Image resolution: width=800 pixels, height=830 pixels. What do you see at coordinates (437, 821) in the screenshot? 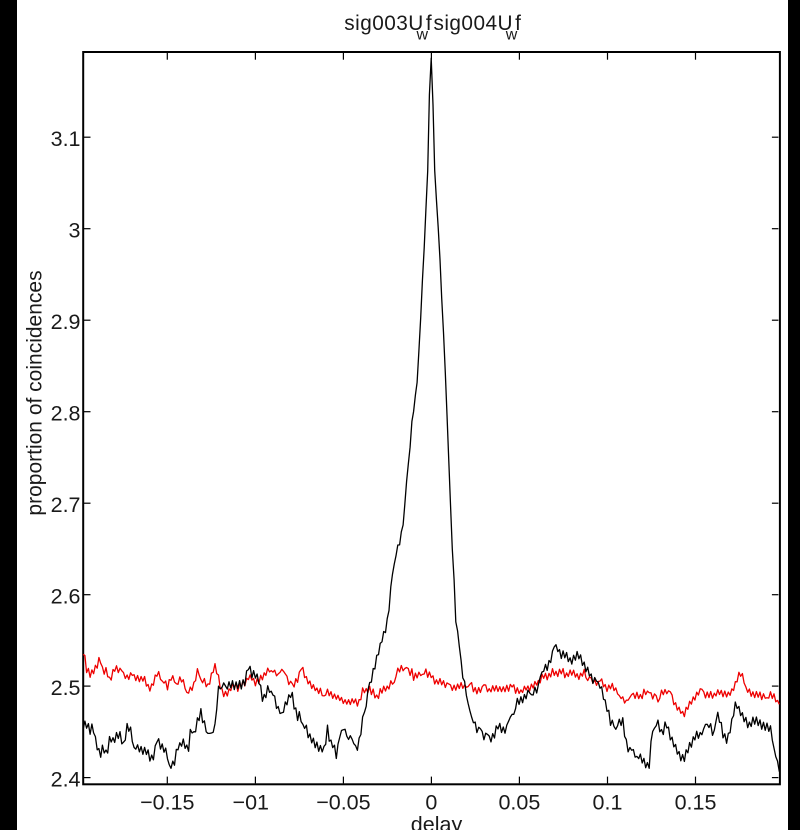
I see `svg-text: delay` at bounding box center [437, 821].